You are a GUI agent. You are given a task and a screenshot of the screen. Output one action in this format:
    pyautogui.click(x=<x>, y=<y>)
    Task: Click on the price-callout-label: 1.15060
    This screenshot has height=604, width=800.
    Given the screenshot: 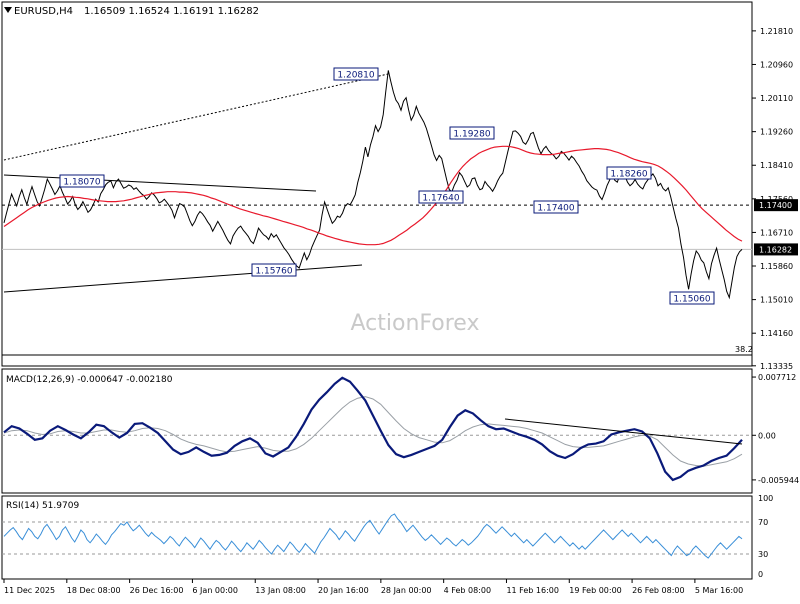 What is the action you would take?
    pyautogui.click(x=691, y=300)
    